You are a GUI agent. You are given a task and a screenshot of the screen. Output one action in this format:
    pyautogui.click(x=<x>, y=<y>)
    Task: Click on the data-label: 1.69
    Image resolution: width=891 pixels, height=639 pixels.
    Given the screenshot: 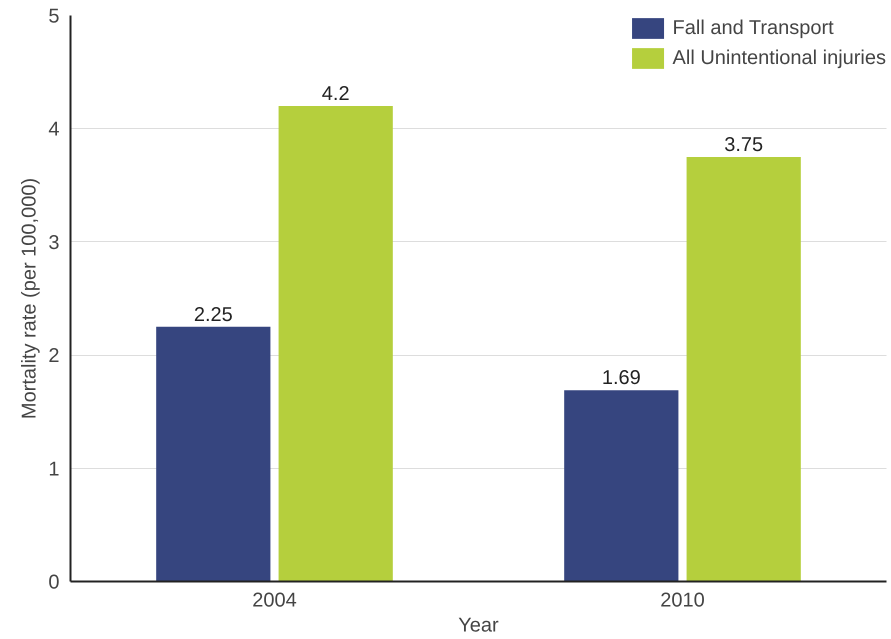 What is the action you would take?
    pyautogui.click(x=621, y=378)
    